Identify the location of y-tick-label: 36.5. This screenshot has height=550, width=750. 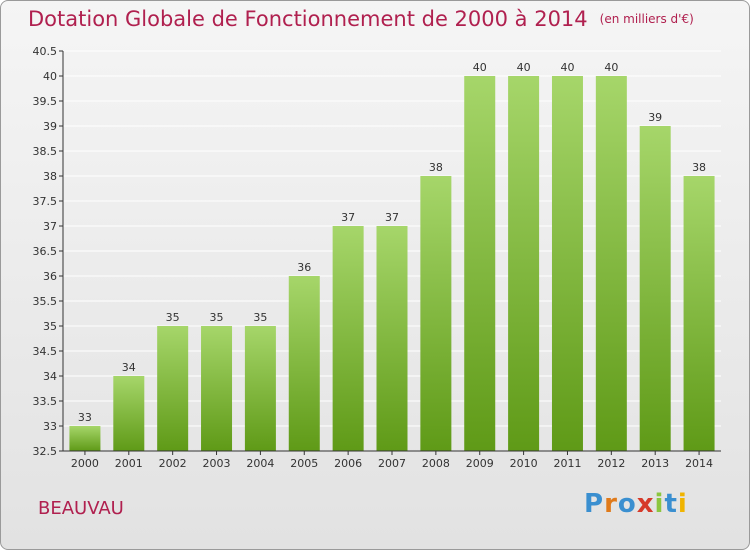
(45, 251).